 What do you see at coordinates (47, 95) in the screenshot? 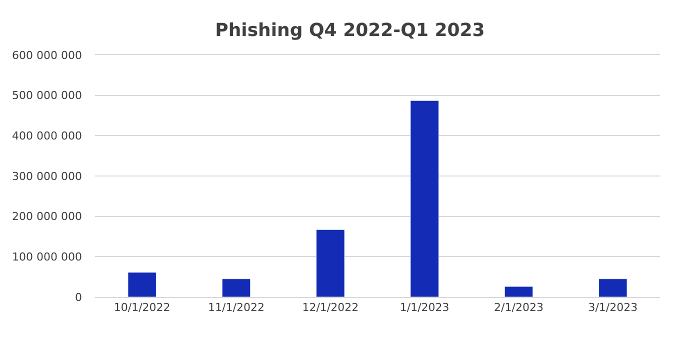
I see `y-tick-label: 500 000 000` at bounding box center [47, 95].